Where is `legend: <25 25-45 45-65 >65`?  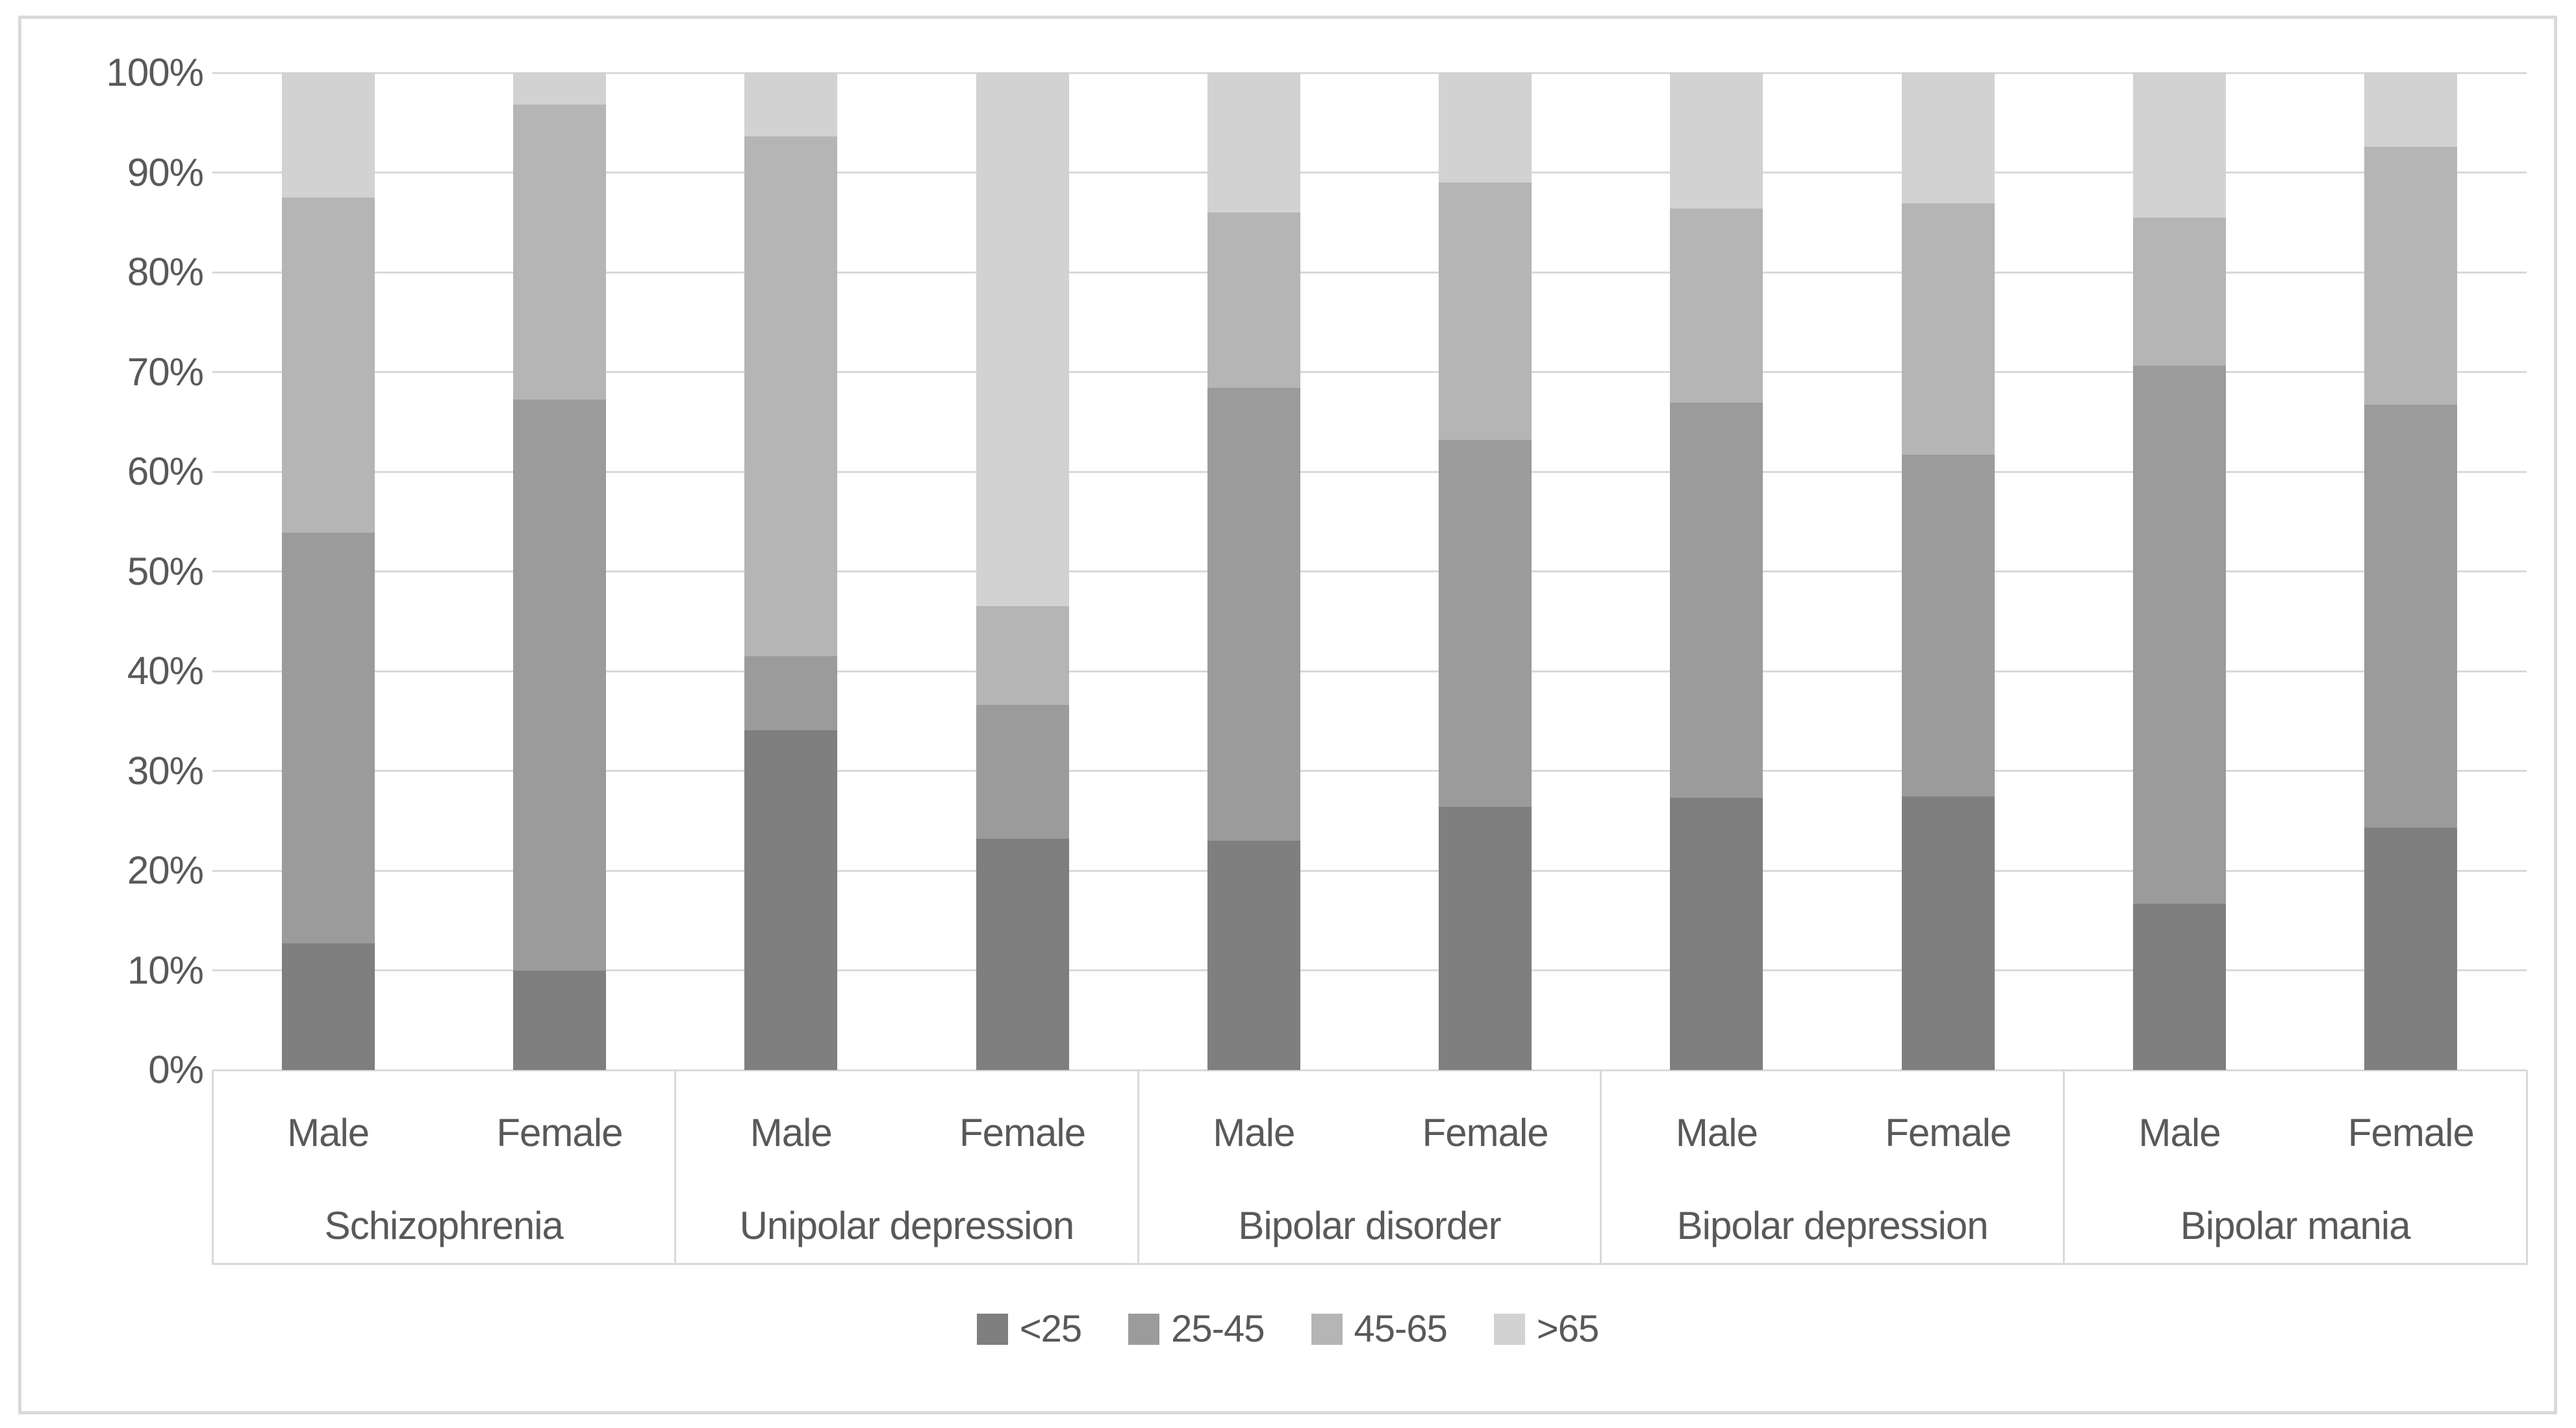
legend: <25 25-45 45-65 >65 is located at coordinates (1287, 1329).